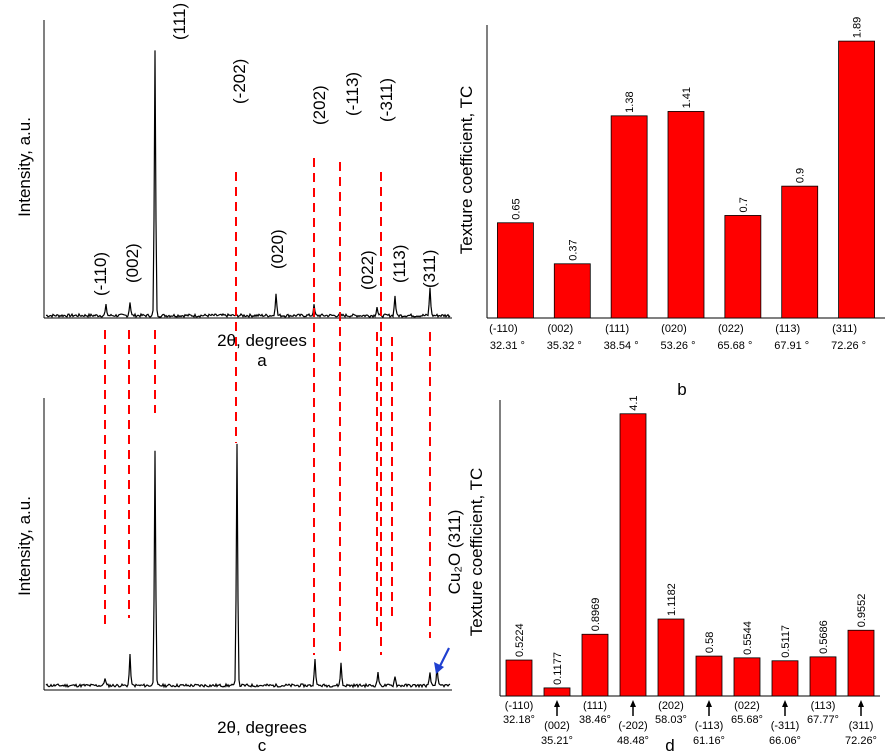 This screenshot has width=886, height=756. What do you see at coordinates (630, 101) in the screenshot?
I see `bar-value-label: 1.38` at bounding box center [630, 101].